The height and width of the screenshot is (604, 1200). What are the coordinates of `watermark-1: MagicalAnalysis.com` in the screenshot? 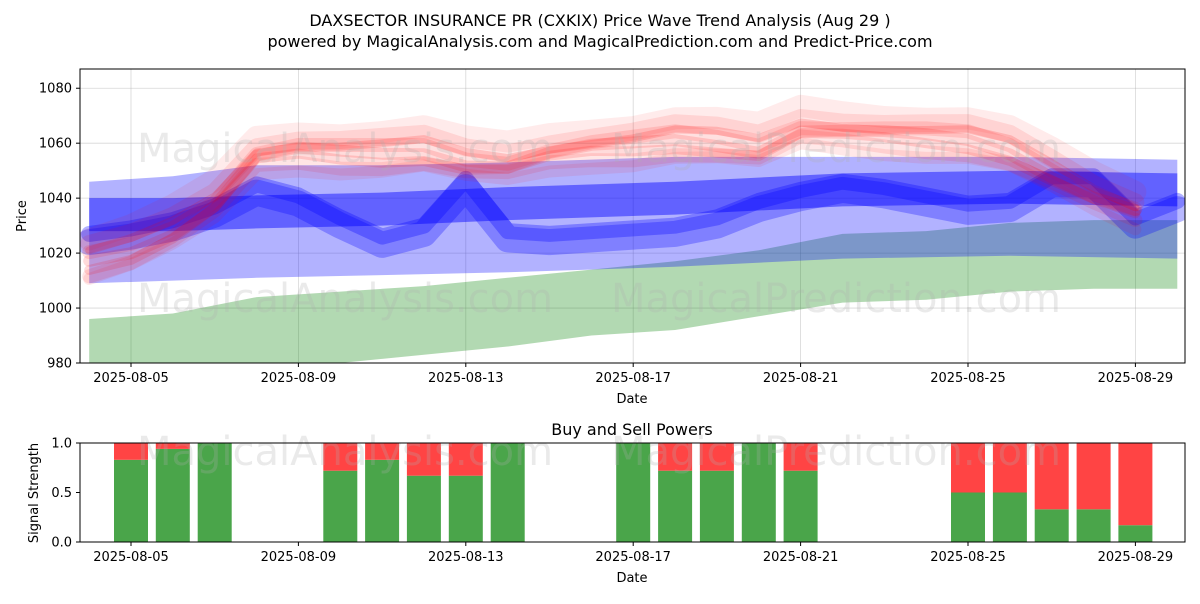 It's located at (345, 149).